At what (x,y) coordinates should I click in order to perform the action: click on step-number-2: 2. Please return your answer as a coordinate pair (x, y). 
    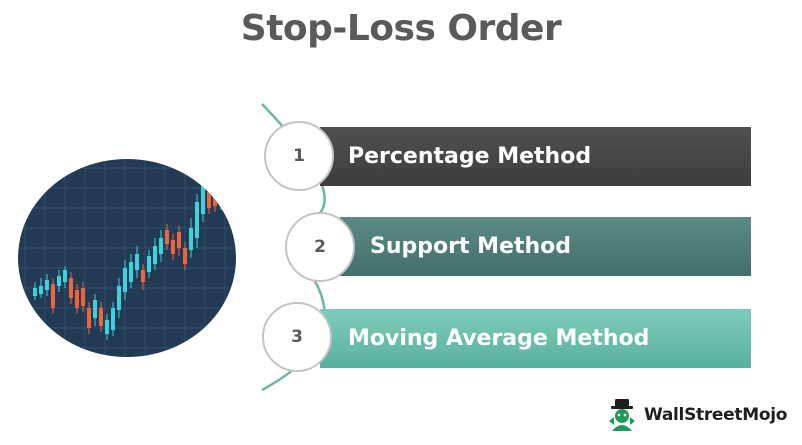
    Looking at the image, I should click on (320, 247).